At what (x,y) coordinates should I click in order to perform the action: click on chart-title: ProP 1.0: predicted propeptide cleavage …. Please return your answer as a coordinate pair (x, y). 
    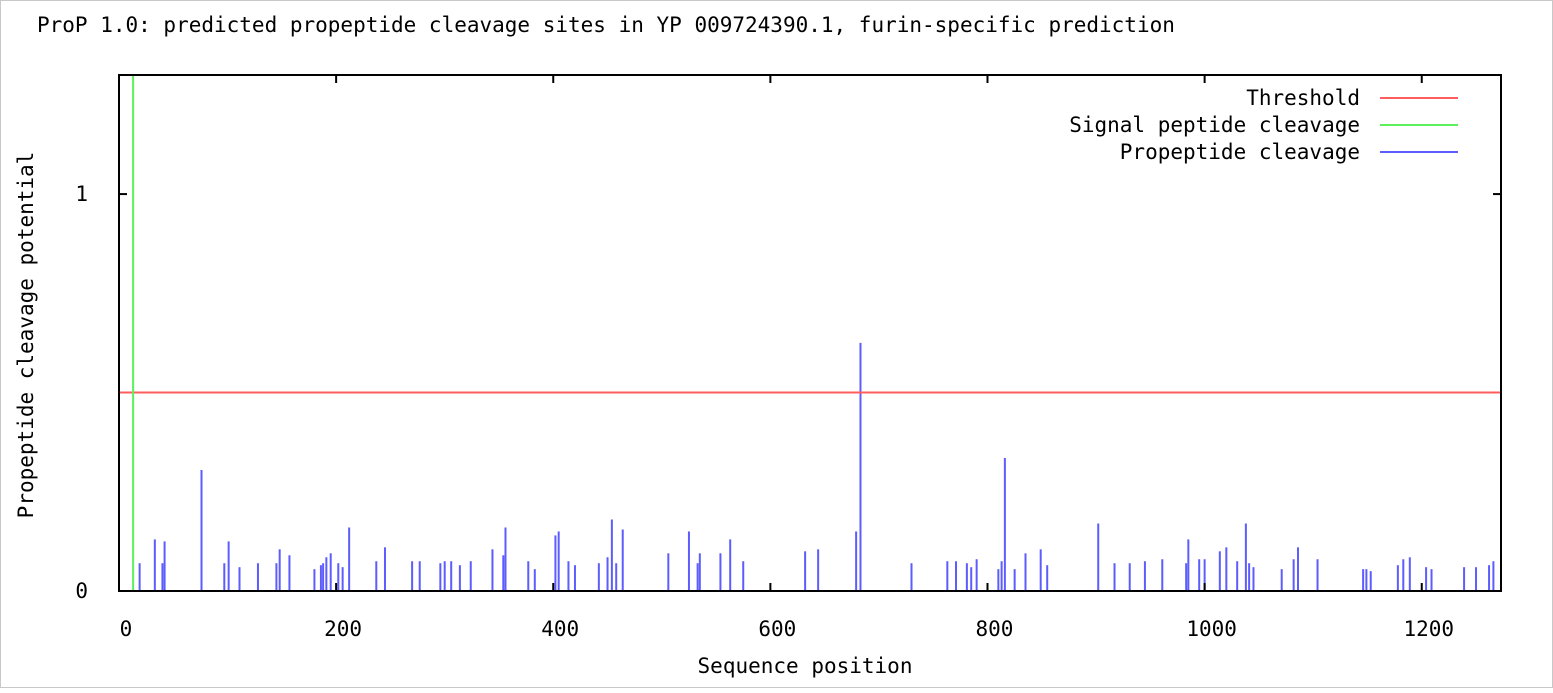
    Looking at the image, I should click on (606, 25).